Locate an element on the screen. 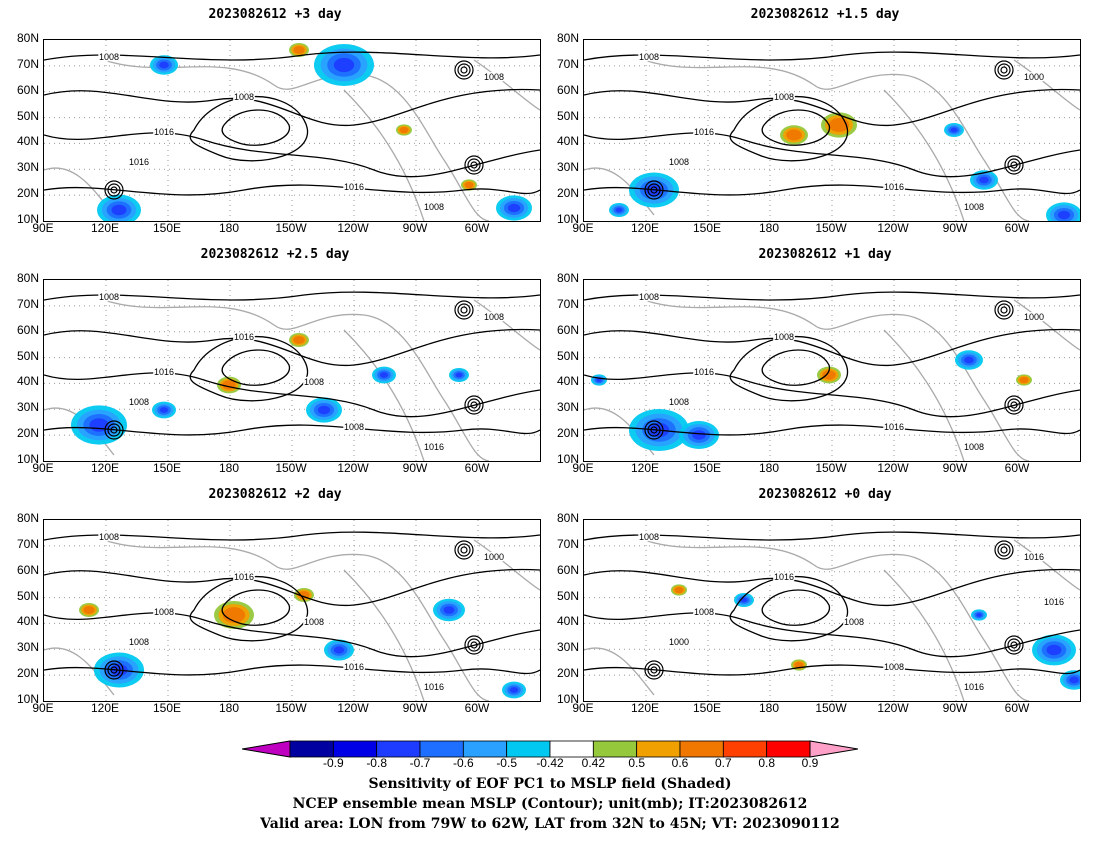 This screenshot has width=1100, height=850. colorbar-tick-label: 0.6 is located at coordinates (680, 763).